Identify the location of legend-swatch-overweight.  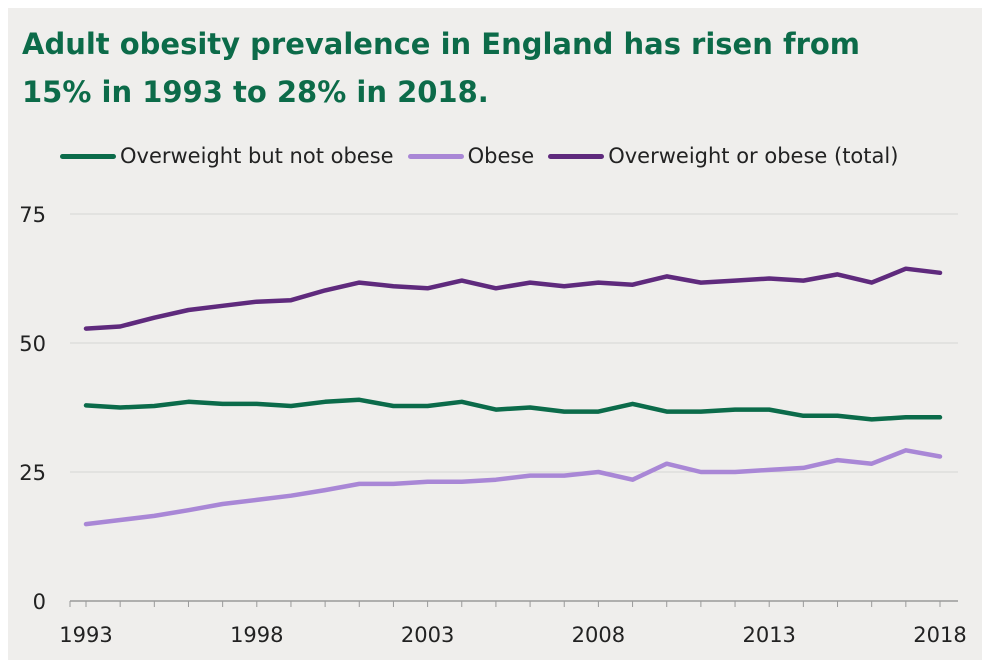
(88, 156).